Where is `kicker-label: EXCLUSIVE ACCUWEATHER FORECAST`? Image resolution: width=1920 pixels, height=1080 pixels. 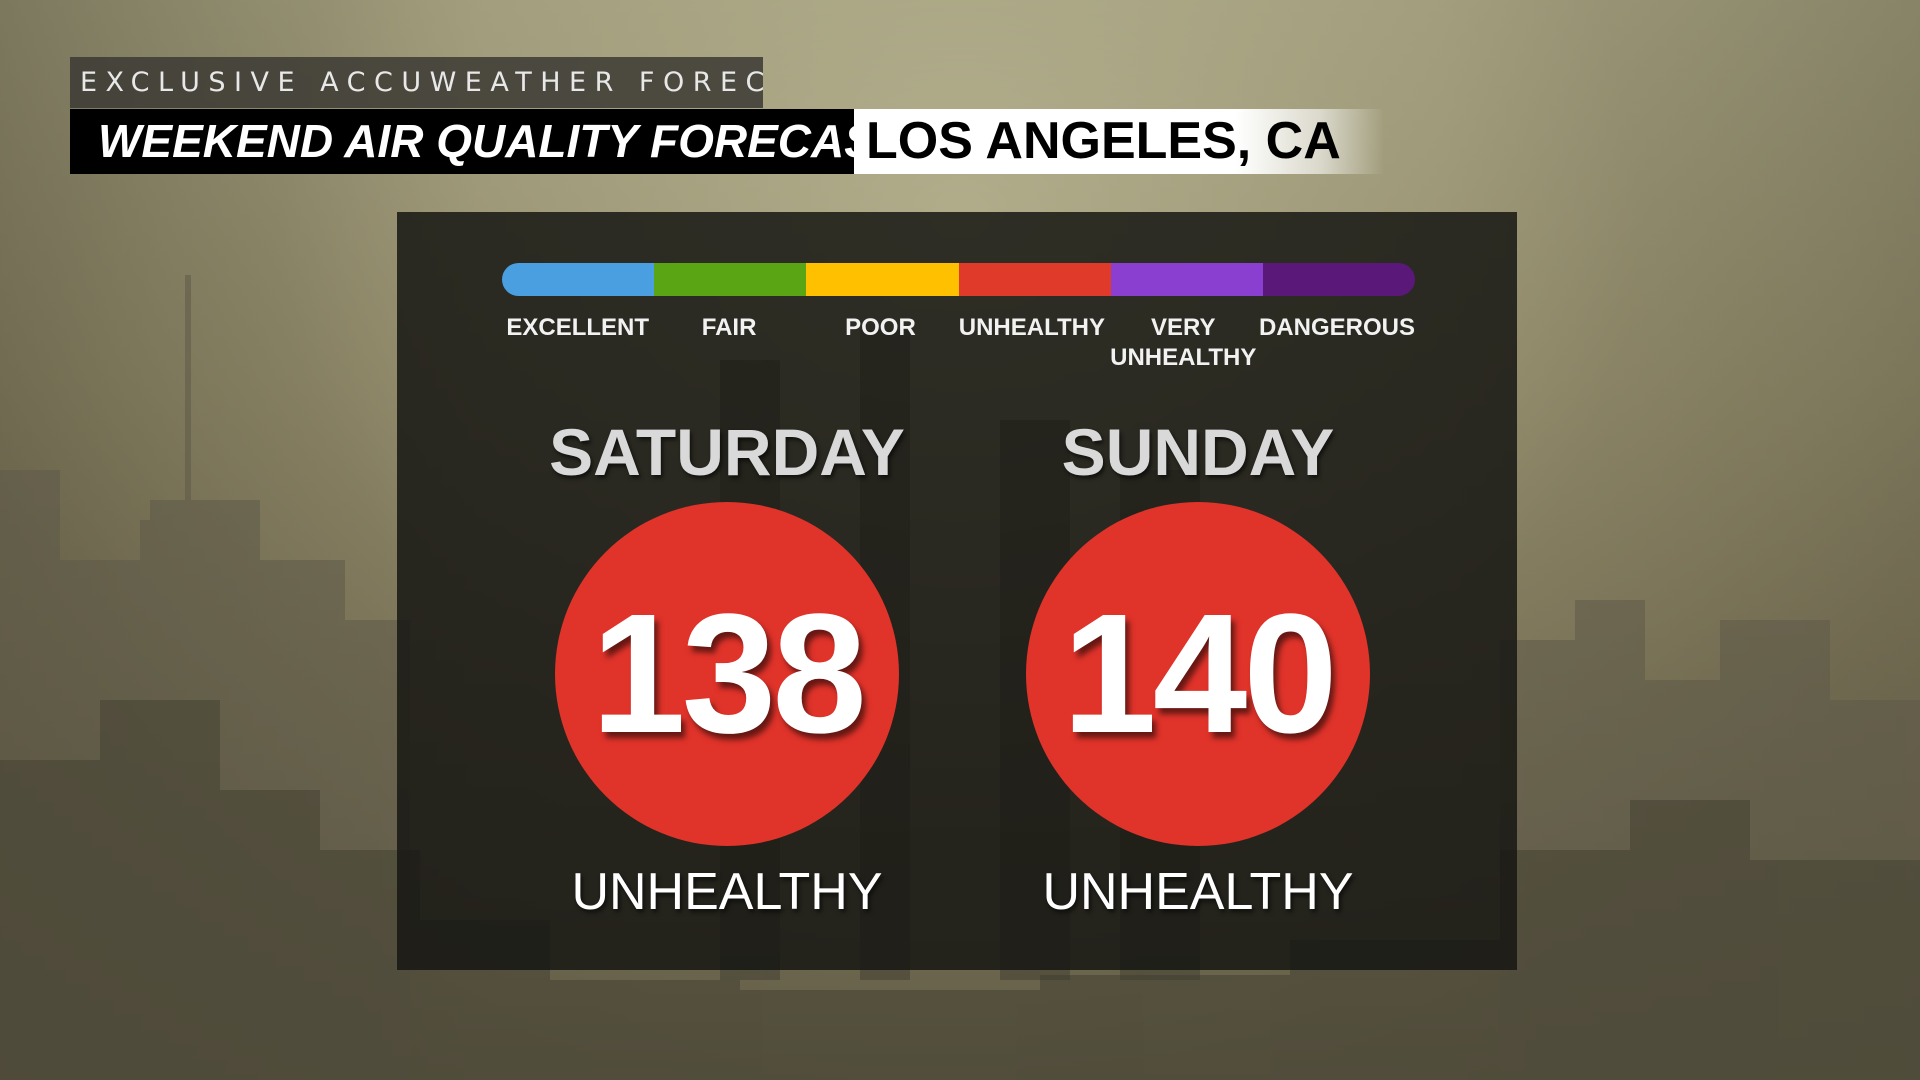 kicker-label: EXCLUSIVE ACCUWEATHER FORECAST is located at coordinates (416, 82).